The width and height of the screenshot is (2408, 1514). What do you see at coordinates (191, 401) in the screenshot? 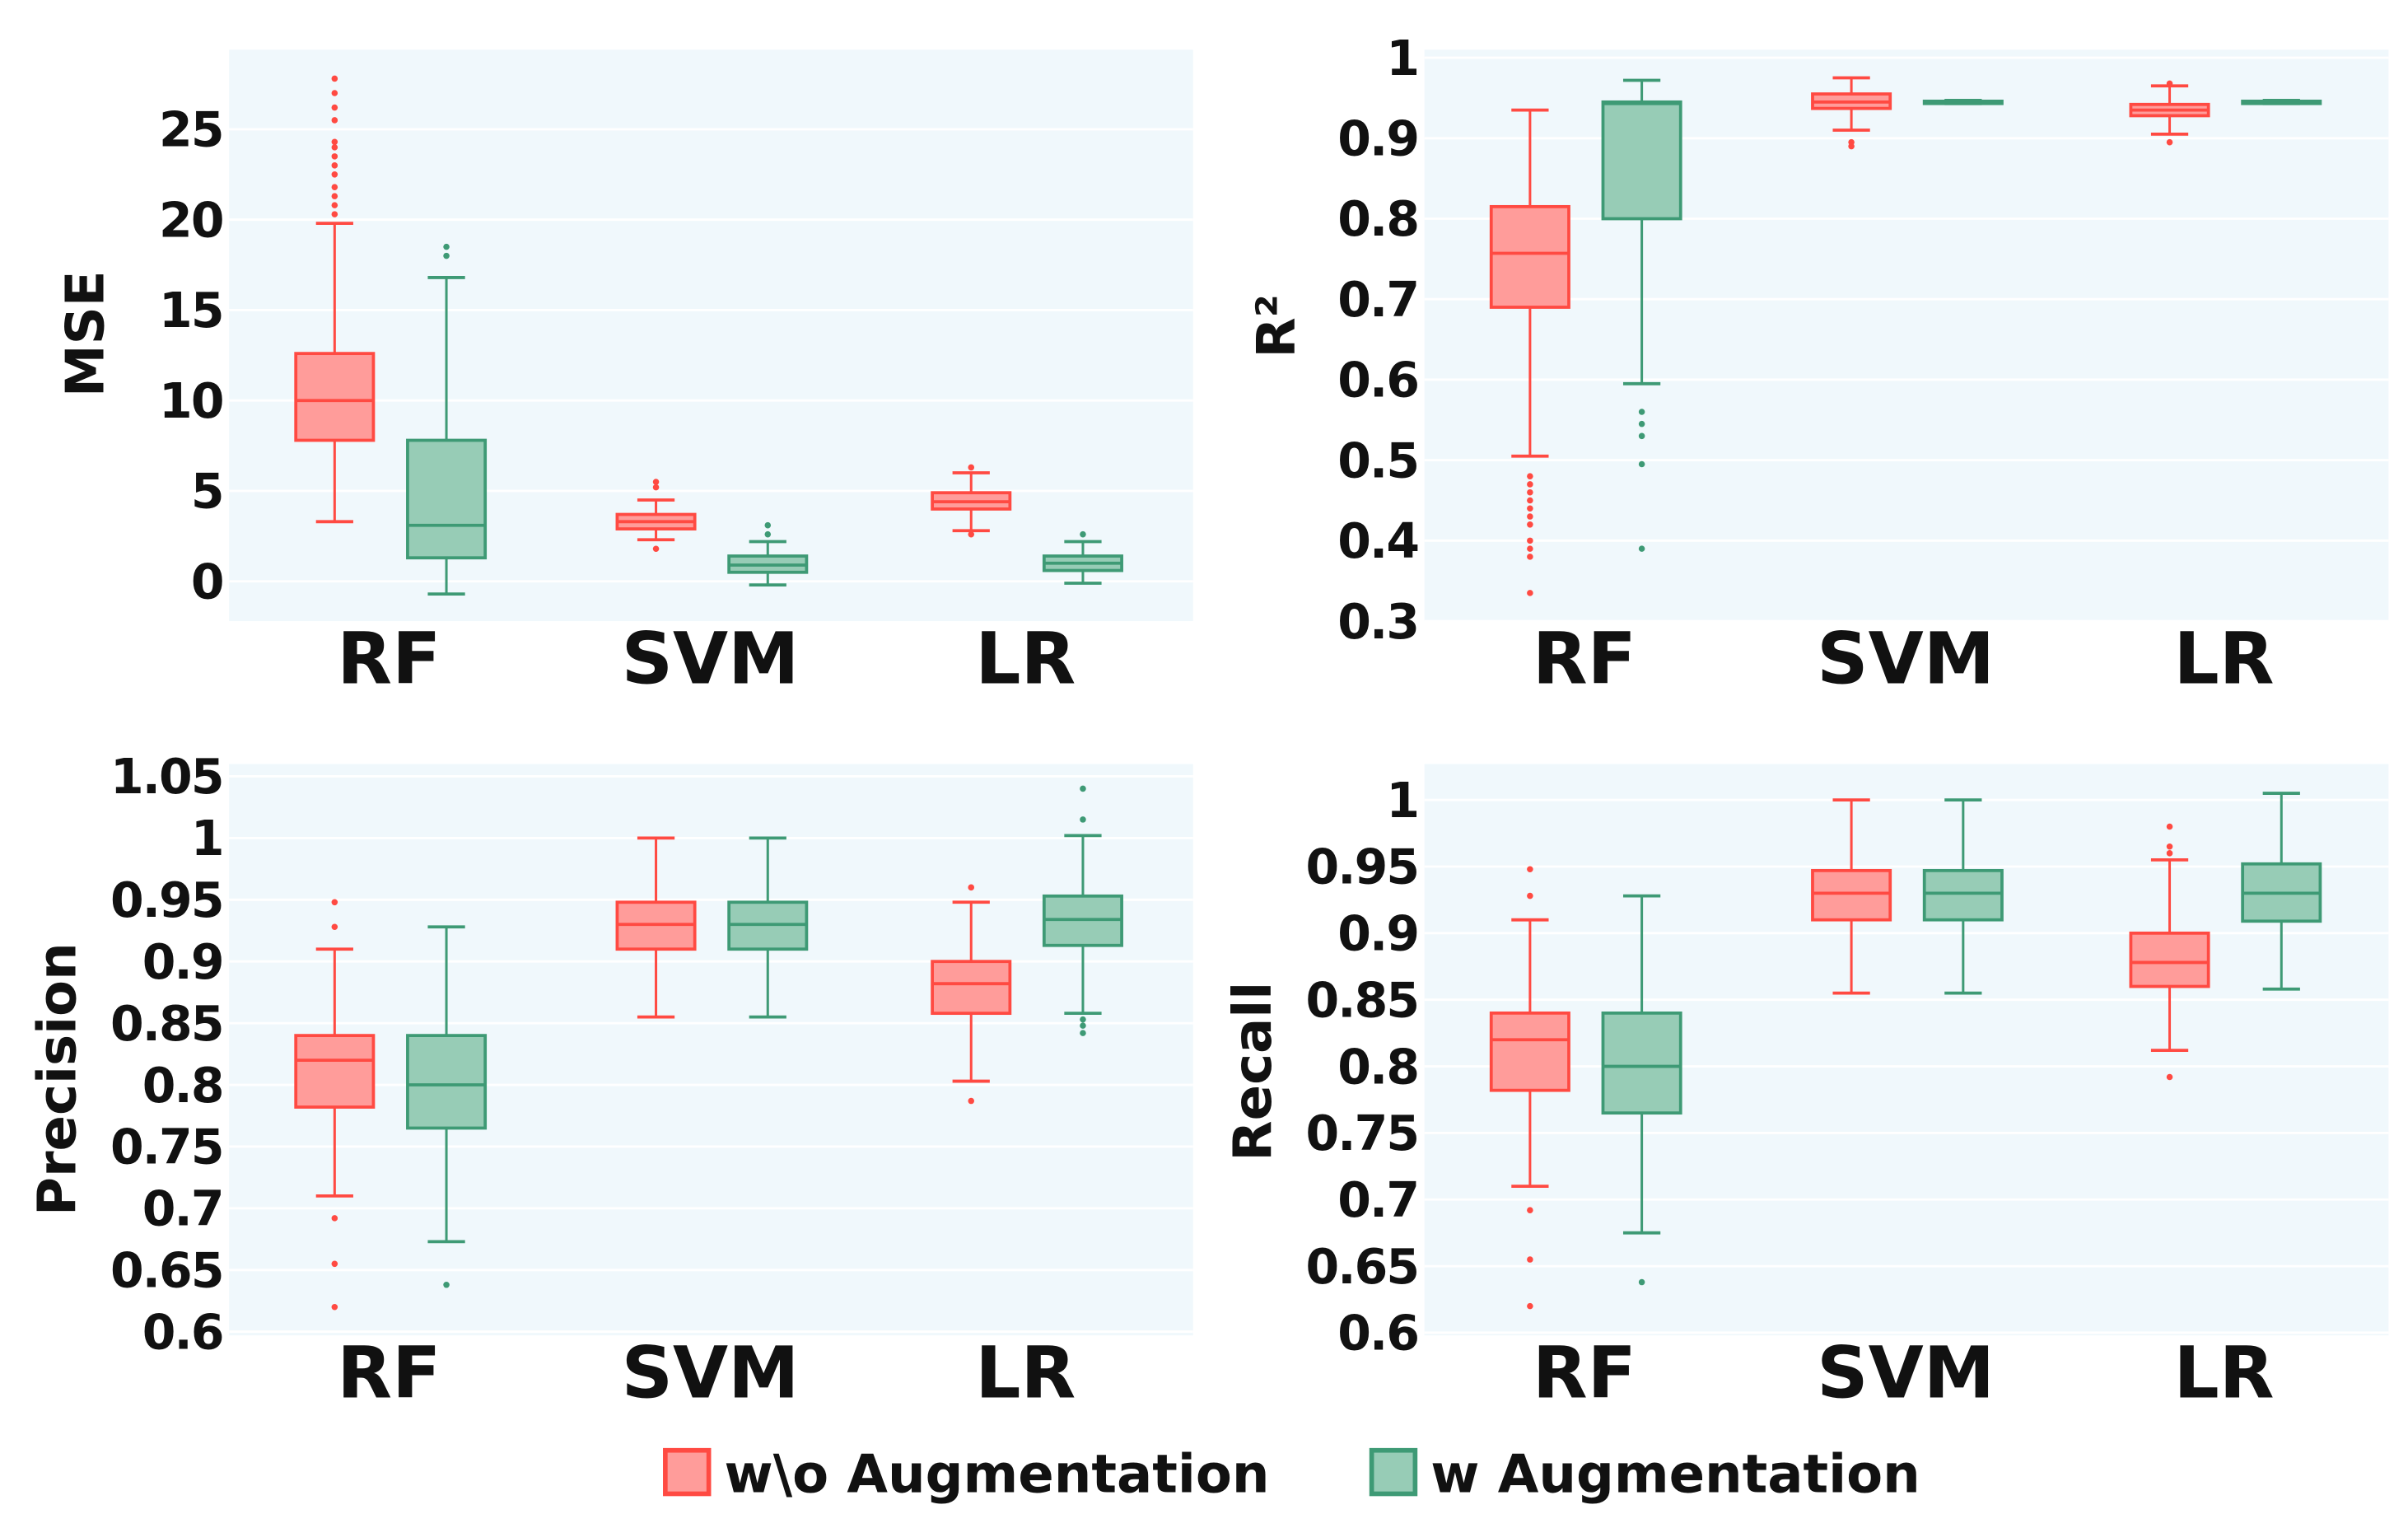
I see `y-tick-label: 10` at bounding box center [191, 401].